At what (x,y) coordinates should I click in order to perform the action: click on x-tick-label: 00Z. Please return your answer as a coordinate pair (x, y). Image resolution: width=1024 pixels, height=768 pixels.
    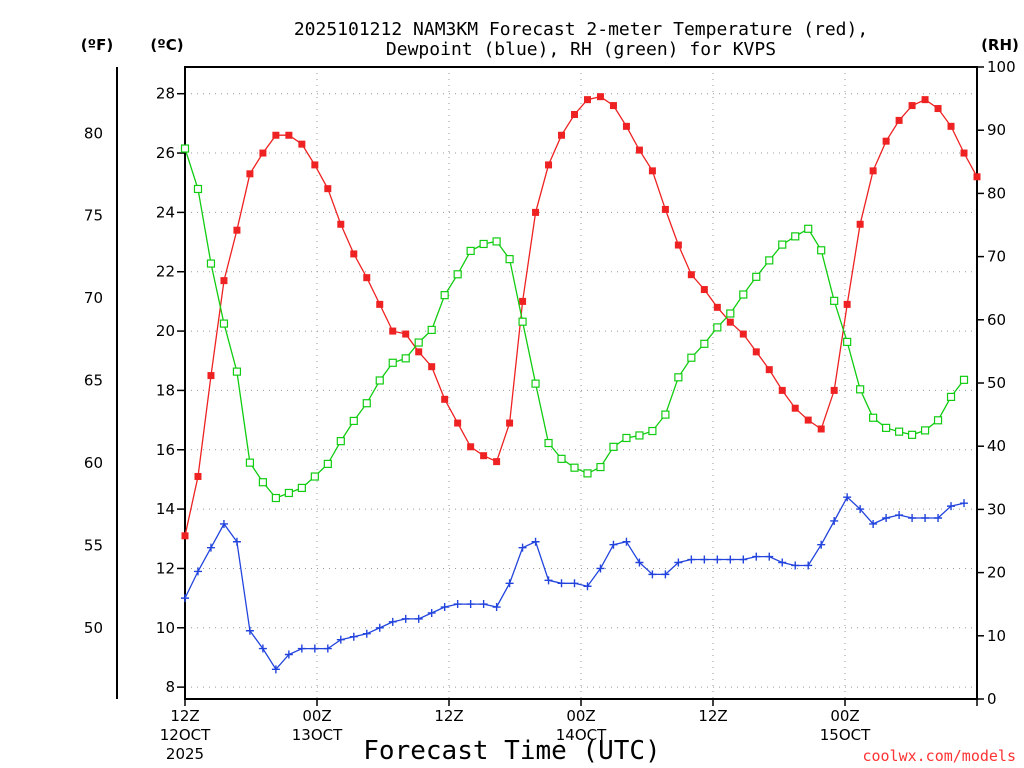
    Looking at the image, I should click on (316, 716).